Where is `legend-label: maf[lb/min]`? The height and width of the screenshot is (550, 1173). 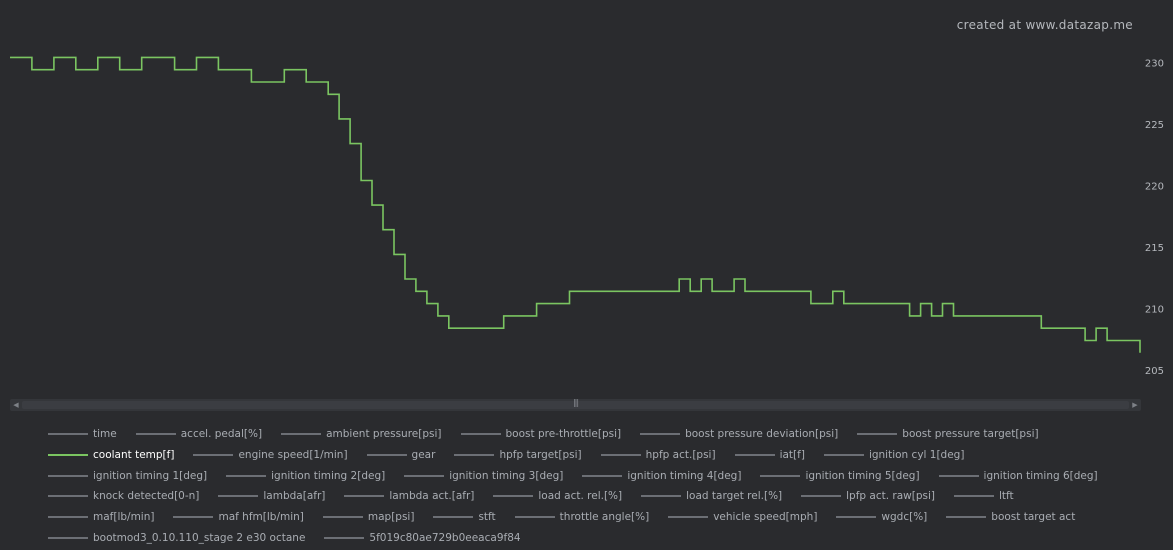
legend-label: maf[lb/min] is located at coordinates (124, 517).